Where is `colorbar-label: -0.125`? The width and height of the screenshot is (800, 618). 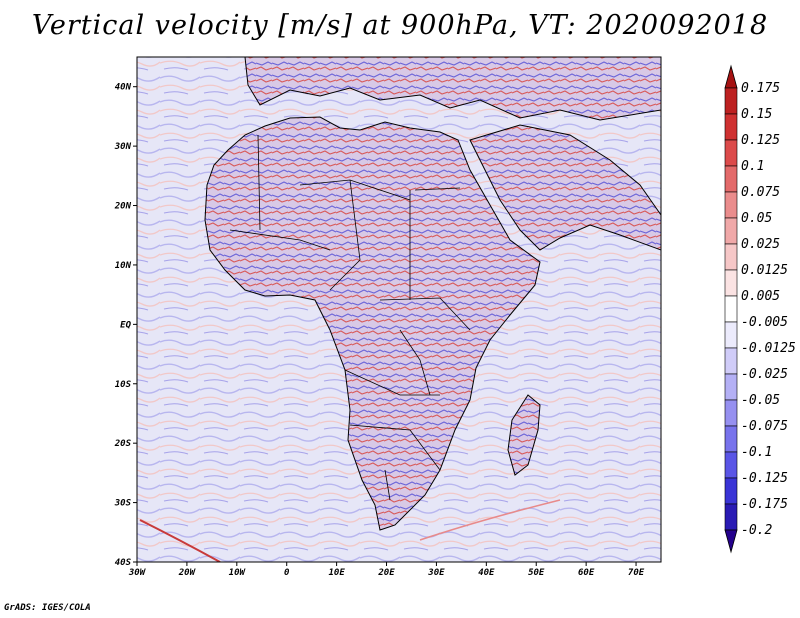 colorbar-label: -0.125 is located at coordinates (764, 478).